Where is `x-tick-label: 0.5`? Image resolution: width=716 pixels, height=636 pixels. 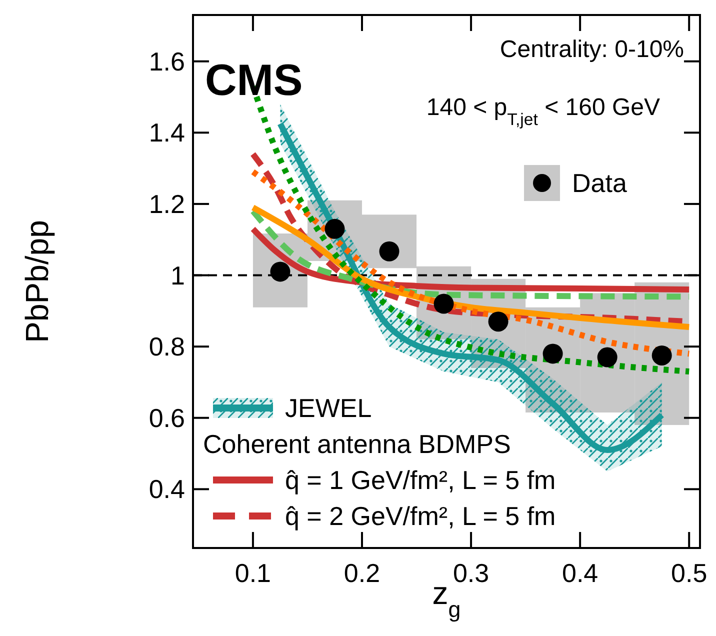
x-tick-label: 0.5 is located at coordinates (689, 573).